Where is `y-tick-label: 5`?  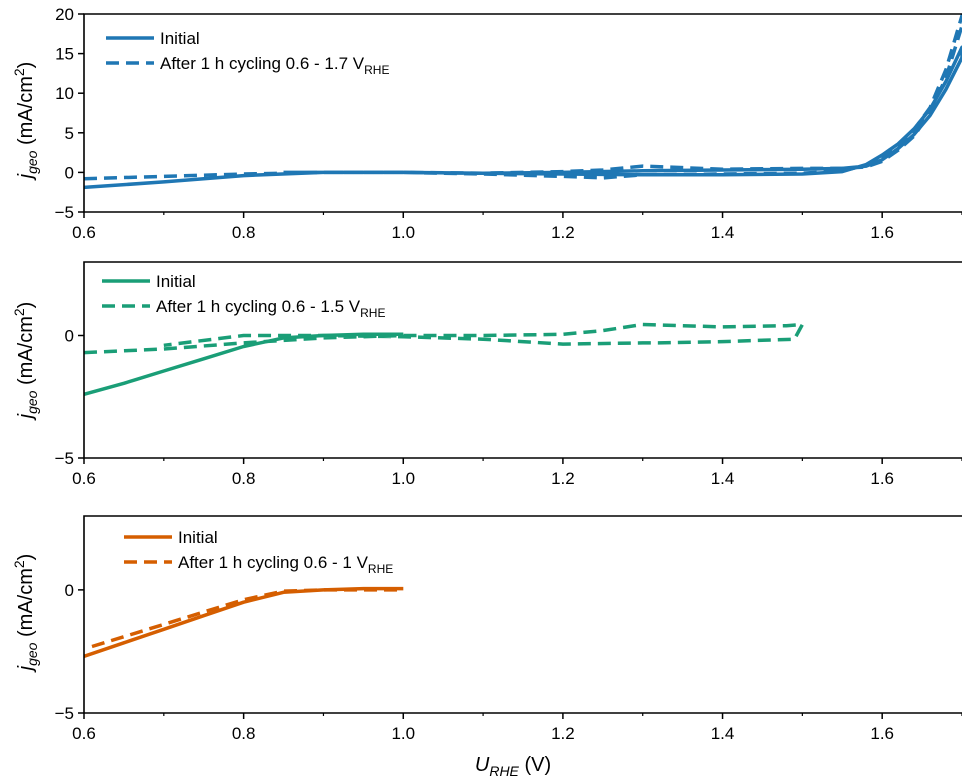 y-tick-label: 5 is located at coordinates (69, 133).